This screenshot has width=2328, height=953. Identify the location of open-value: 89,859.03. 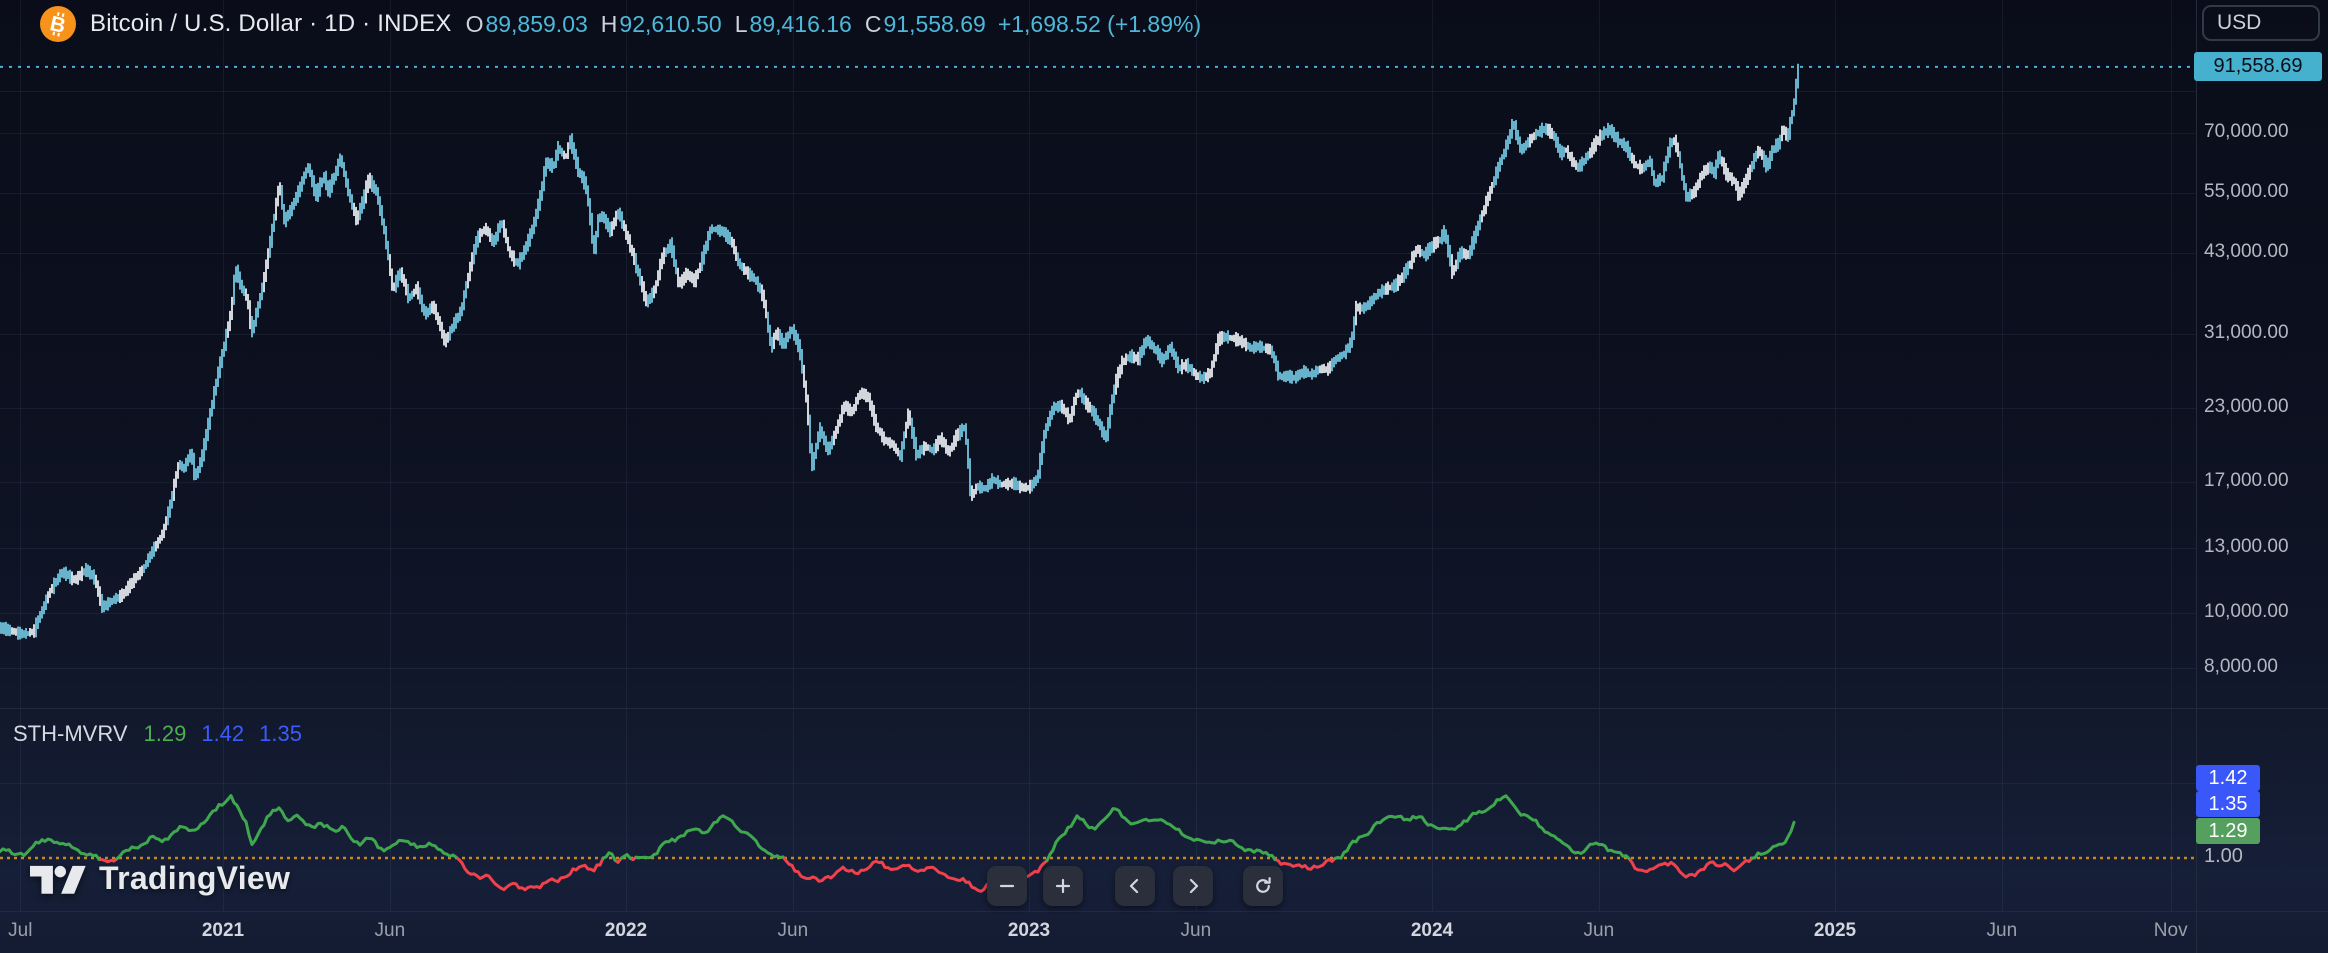
(536, 23).